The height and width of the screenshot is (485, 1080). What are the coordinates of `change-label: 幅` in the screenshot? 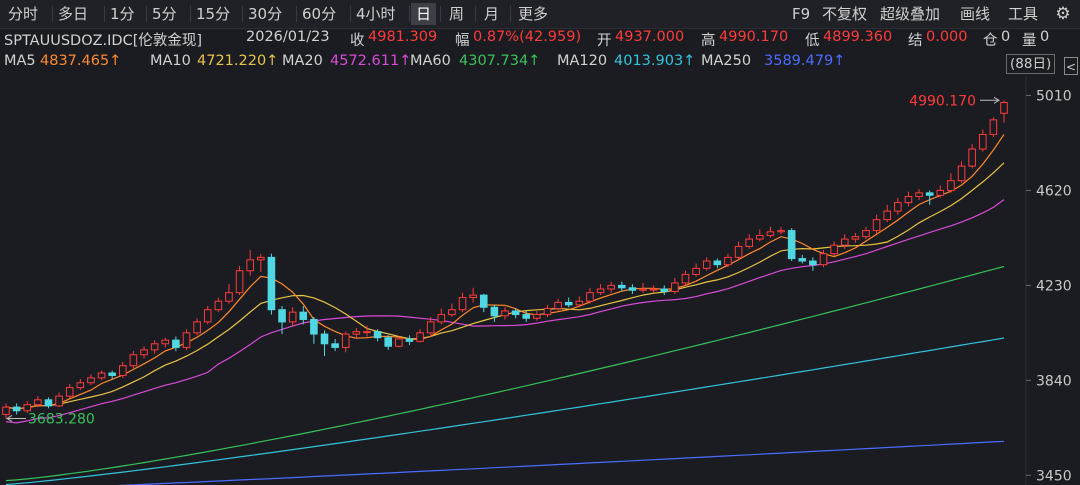 It's located at (462, 41).